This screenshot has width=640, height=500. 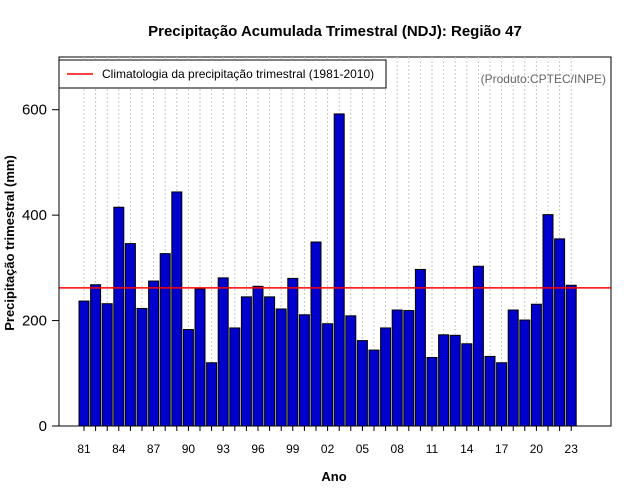 I want to click on legend-box, so click(x=222, y=74).